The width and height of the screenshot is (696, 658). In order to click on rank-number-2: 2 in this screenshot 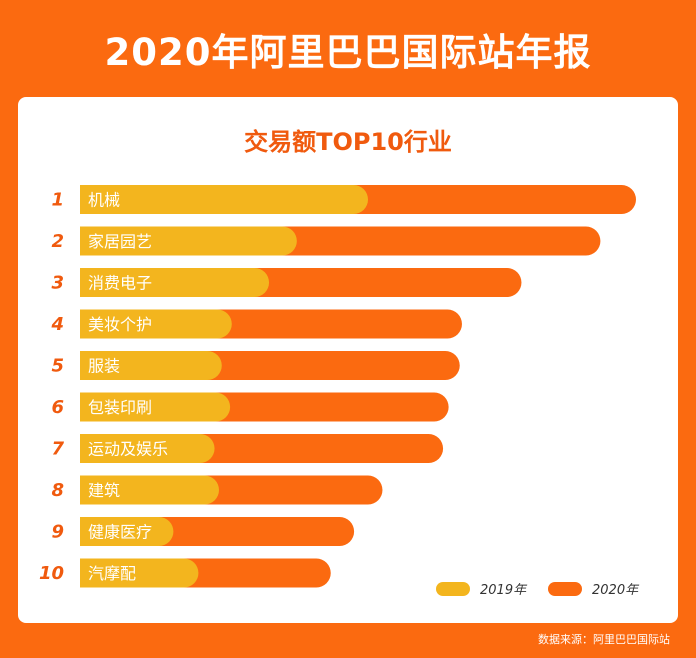, I will do `click(57, 241)`.